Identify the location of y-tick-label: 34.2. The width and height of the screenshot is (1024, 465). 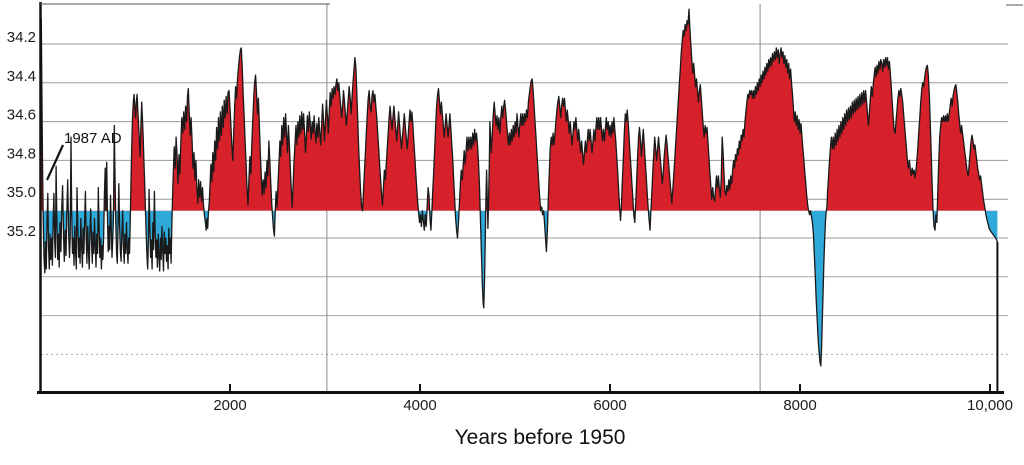
(21, 37).